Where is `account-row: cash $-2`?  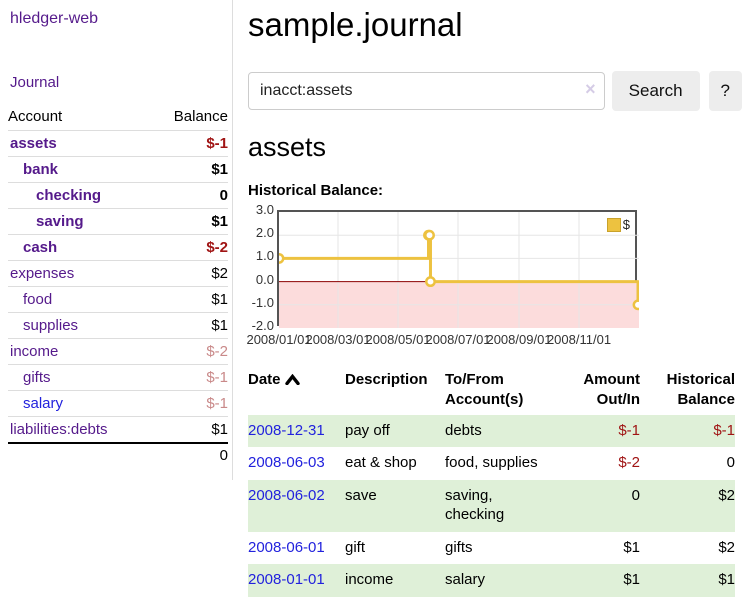
account-row: cash $-2 is located at coordinates (118, 247).